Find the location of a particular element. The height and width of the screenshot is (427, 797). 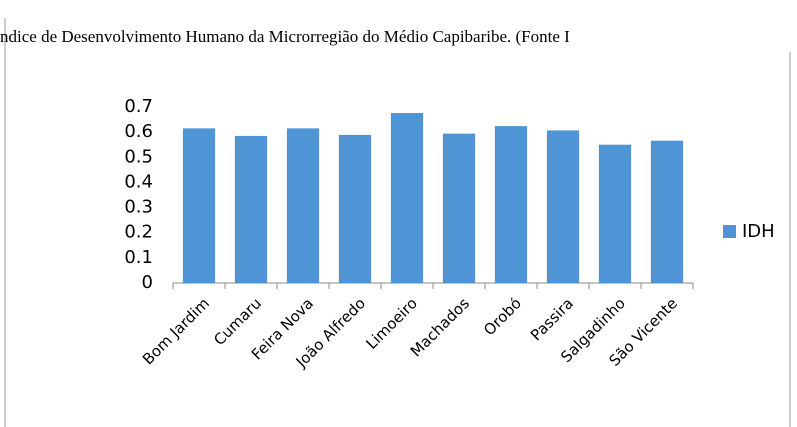

x-tick-label: Orobó is located at coordinates (502, 316).